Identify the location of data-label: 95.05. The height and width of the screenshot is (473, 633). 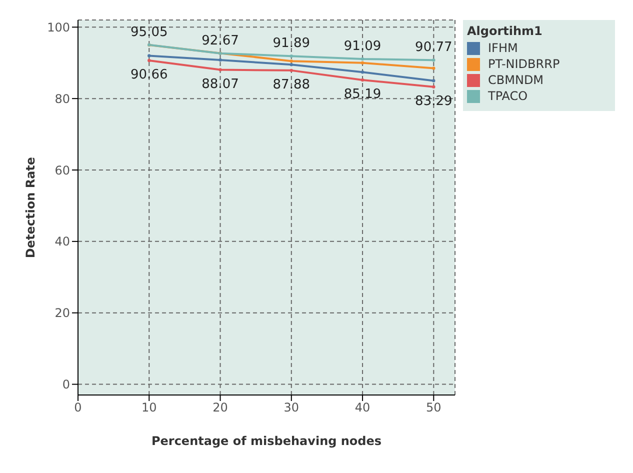
(149, 32).